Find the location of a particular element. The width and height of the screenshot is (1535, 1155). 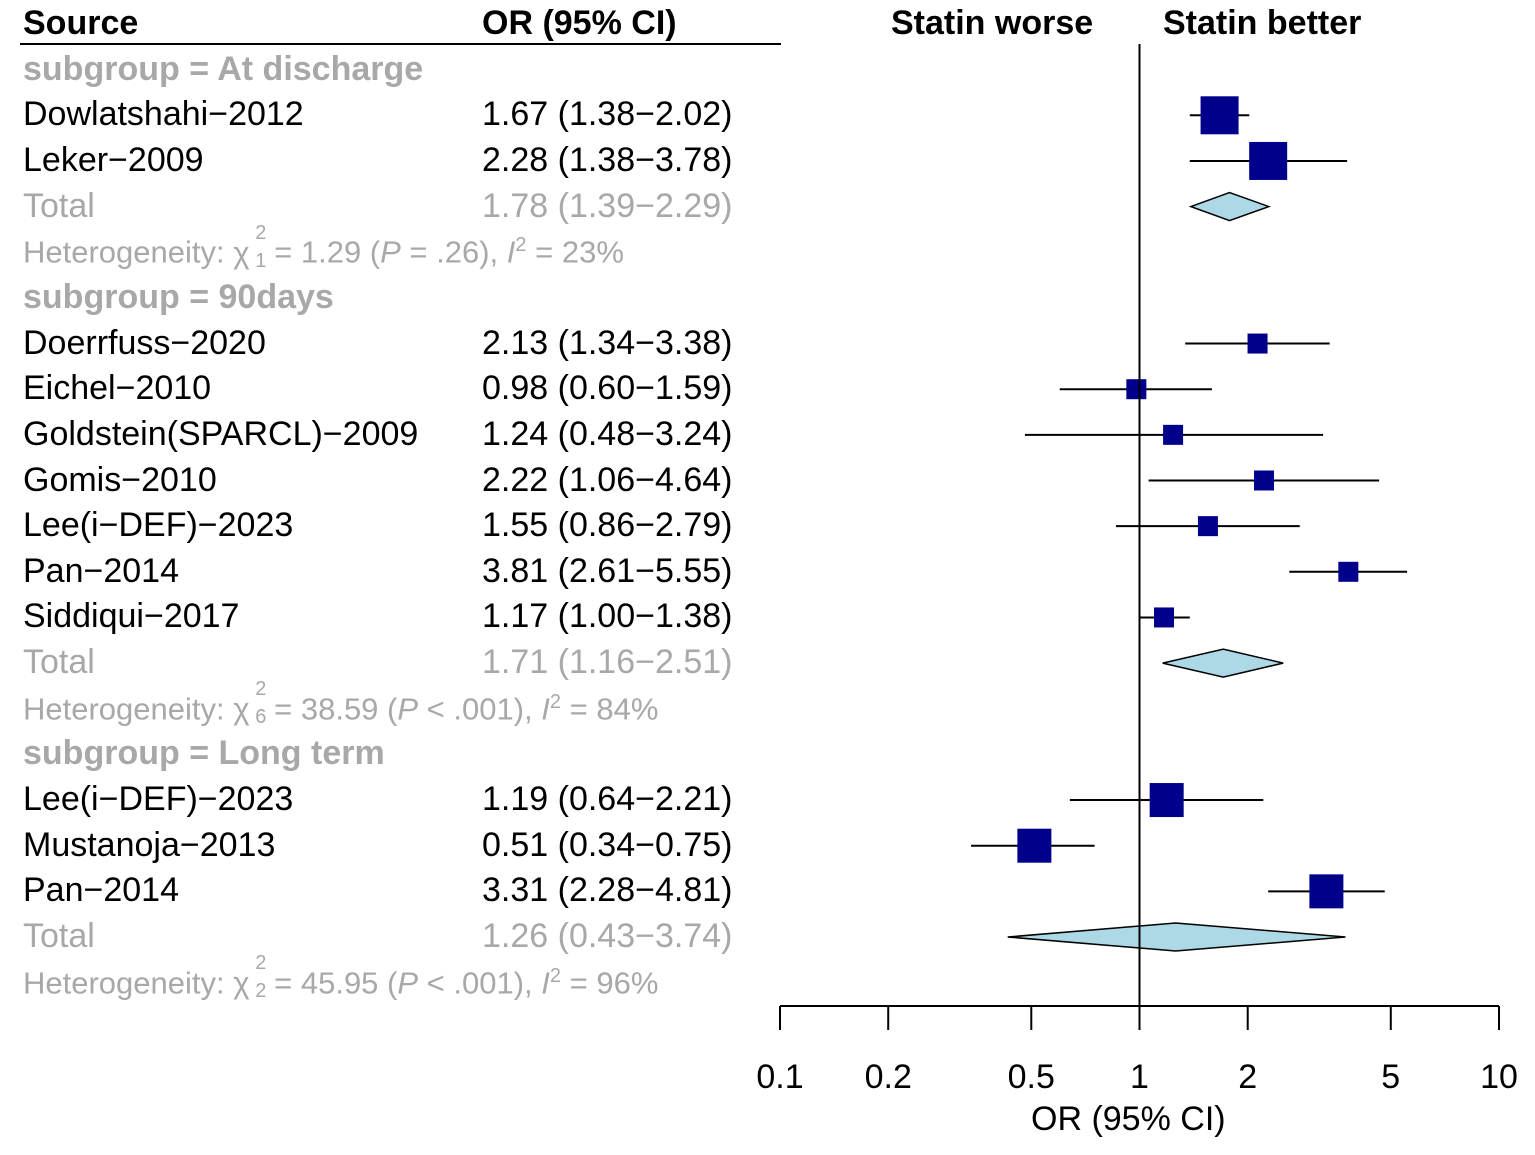

study-or-ci: 1.17 (1.00−1.38) is located at coordinates (607, 616).